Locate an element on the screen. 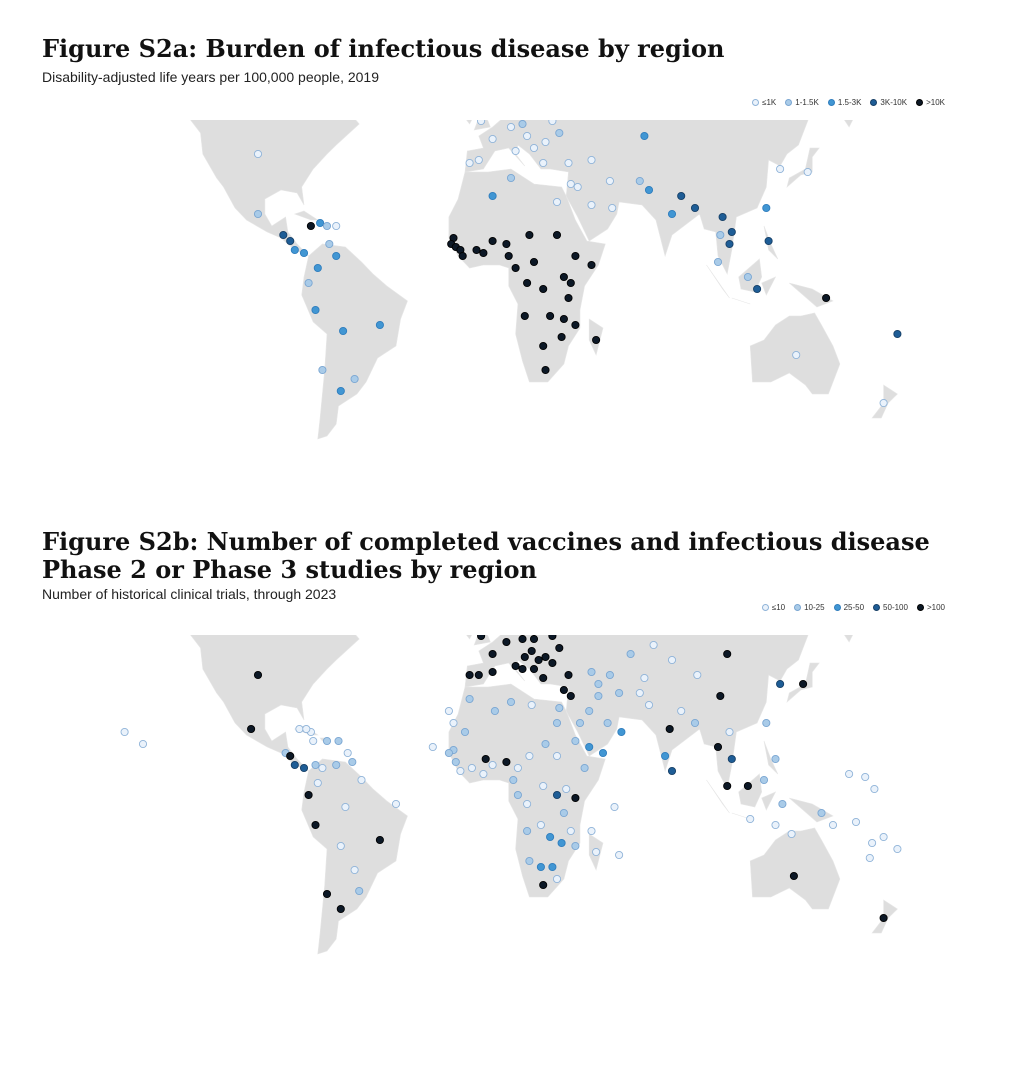 The width and height of the screenshot is (1011, 1071). legend-item: 25-50 is located at coordinates (848, 607).